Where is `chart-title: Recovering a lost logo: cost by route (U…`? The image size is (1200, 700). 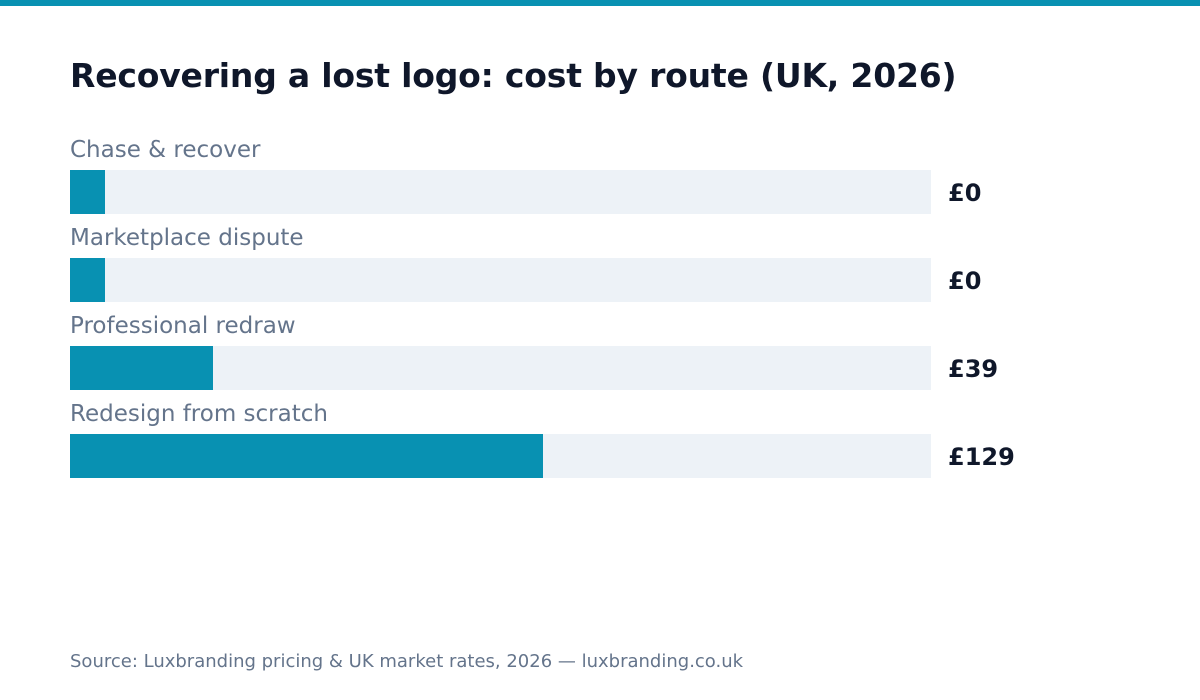
chart-title: Recovering a lost logo: cost by route (U… is located at coordinates (513, 75).